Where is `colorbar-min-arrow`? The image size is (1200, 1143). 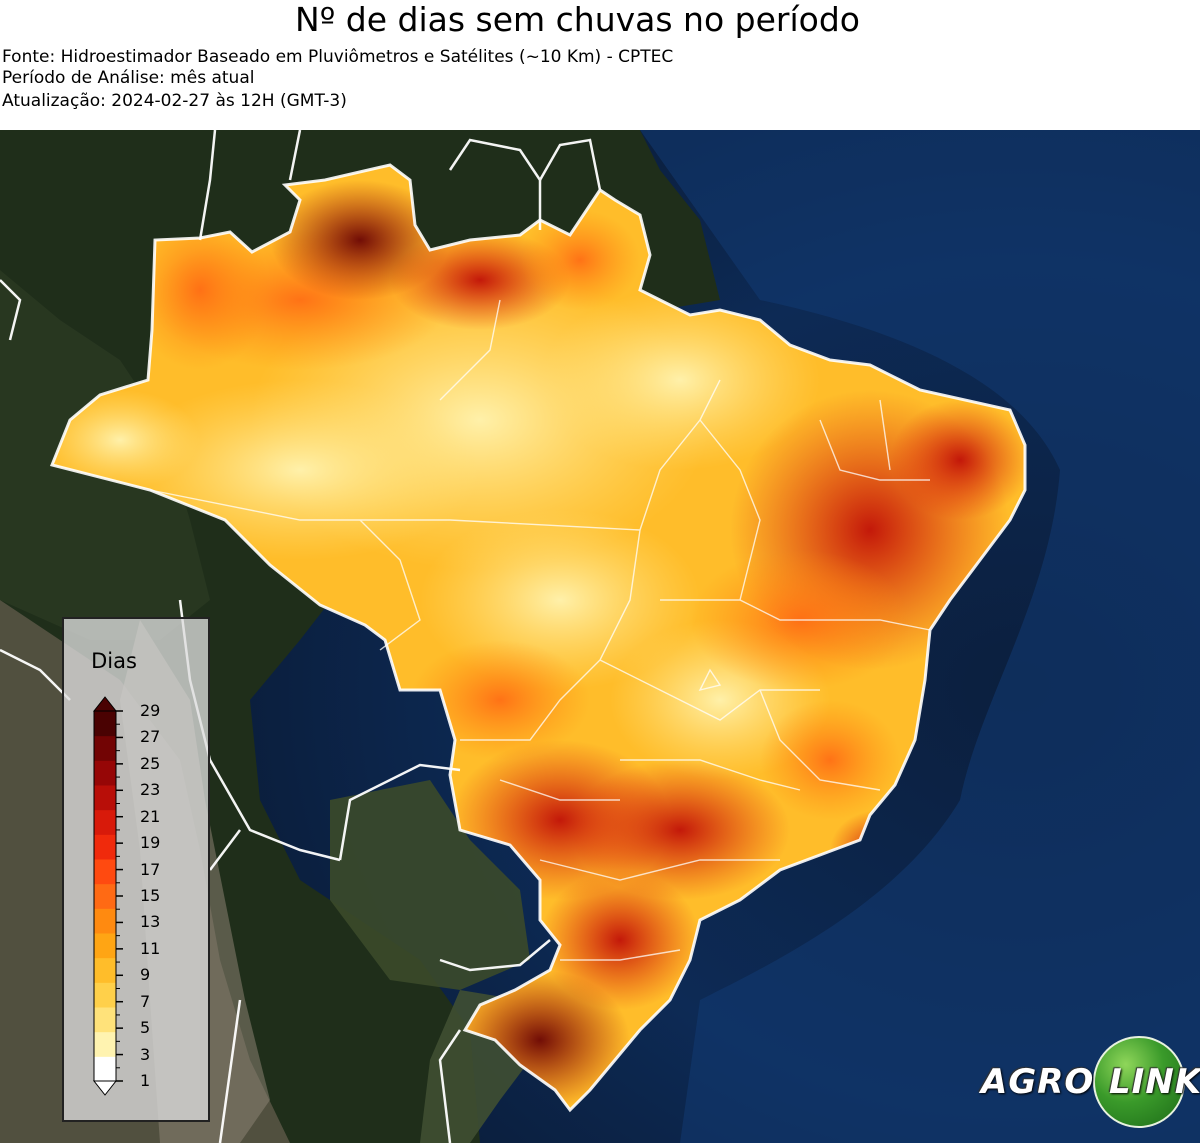
colorbar-min-arrow is located at coordinates (105, 1088).